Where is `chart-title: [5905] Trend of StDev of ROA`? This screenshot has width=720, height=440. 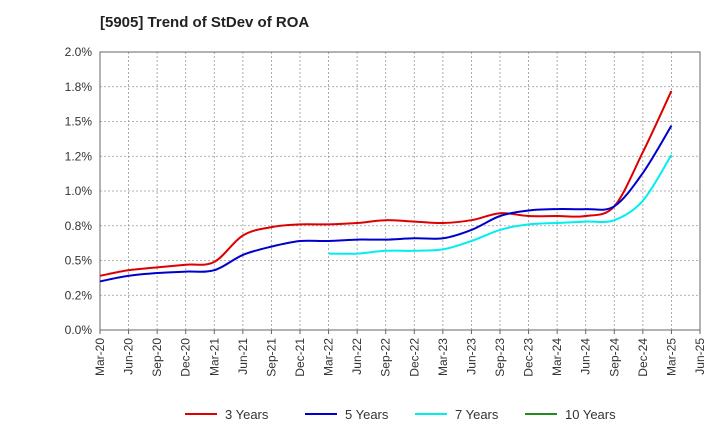 chart-title: [5905] Trend of StDev of ROA is located at coordinates (205, 22).